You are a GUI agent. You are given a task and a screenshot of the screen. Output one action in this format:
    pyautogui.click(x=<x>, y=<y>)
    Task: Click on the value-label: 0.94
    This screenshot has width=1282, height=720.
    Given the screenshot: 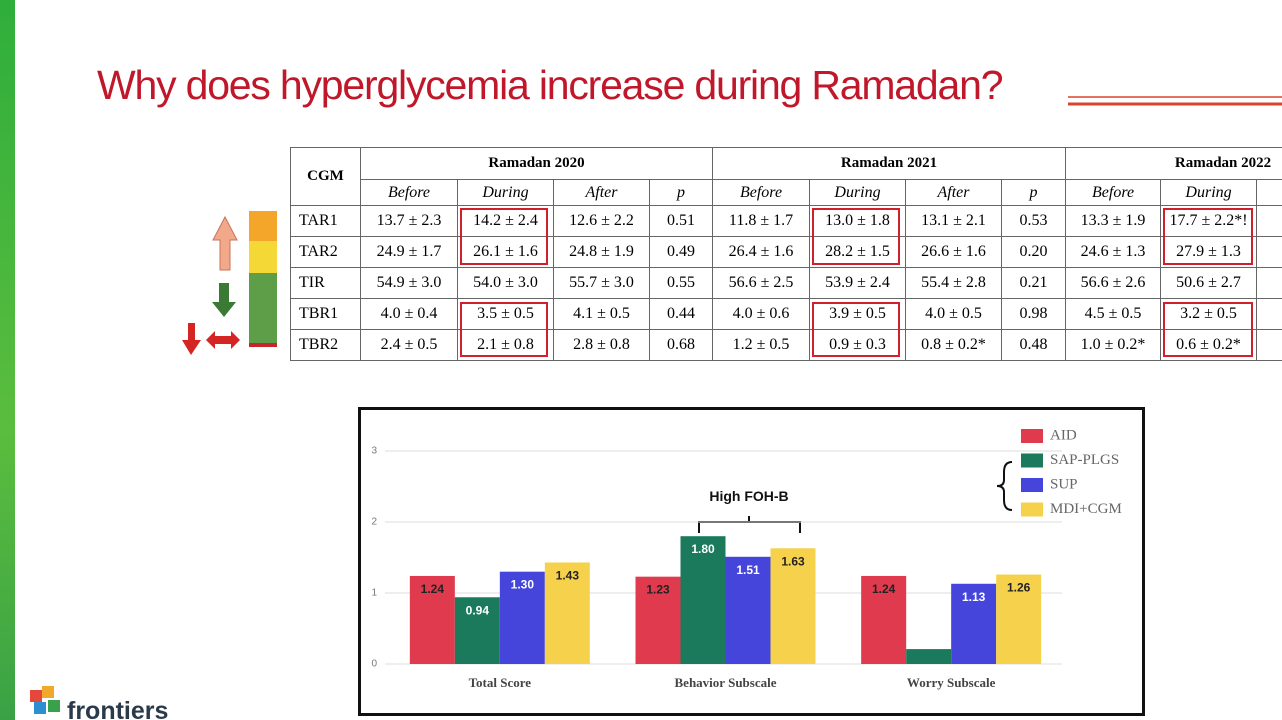 What is the action you would take?
    pyautogui.click(x=478, y=610)
    